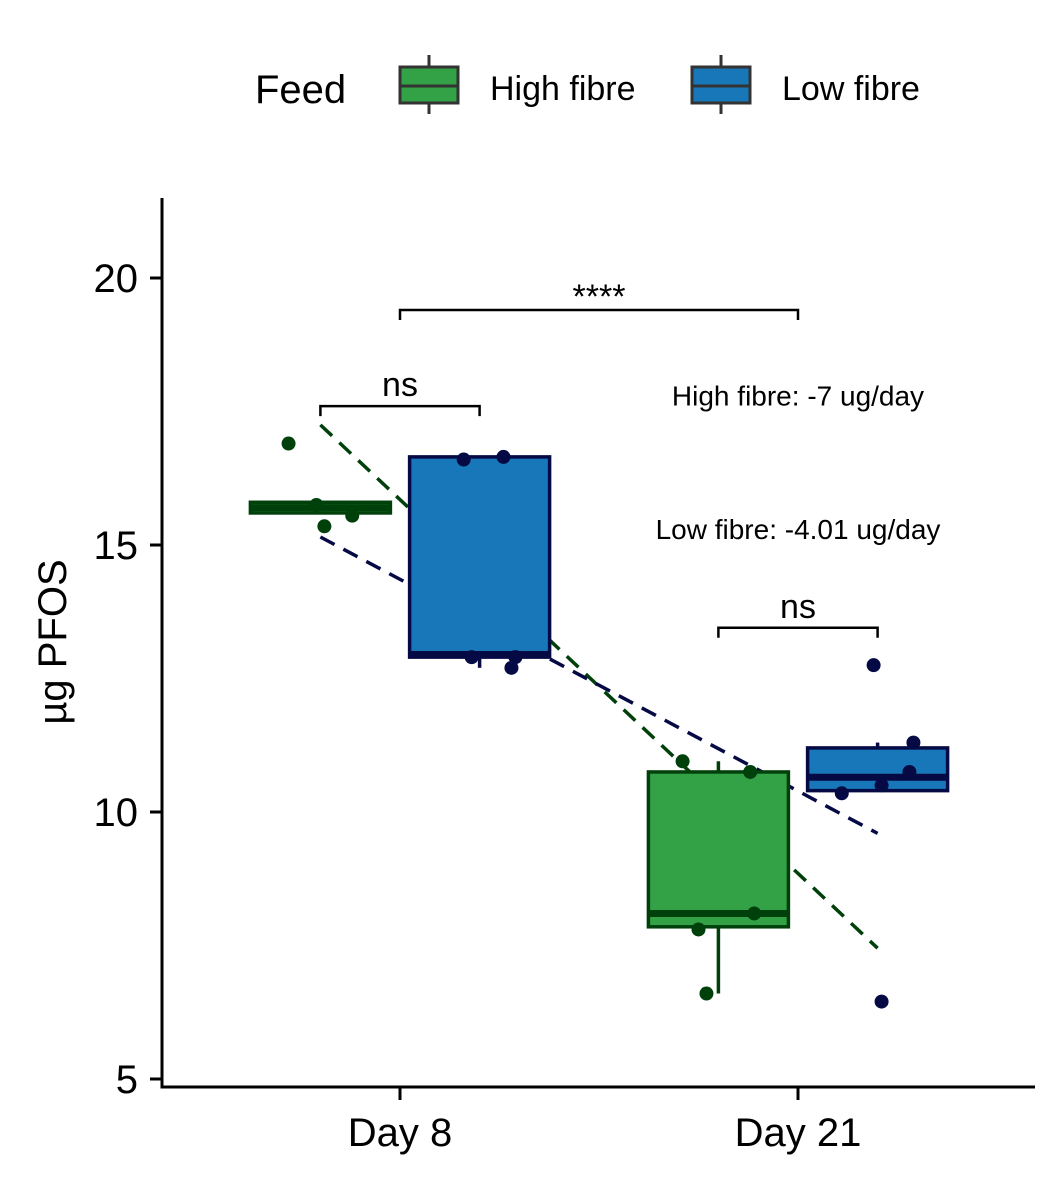  What do you see at coordinates (116, 279) in the screenshot?
I see `y-tick-label: 20` at bounding box center [116, 279].